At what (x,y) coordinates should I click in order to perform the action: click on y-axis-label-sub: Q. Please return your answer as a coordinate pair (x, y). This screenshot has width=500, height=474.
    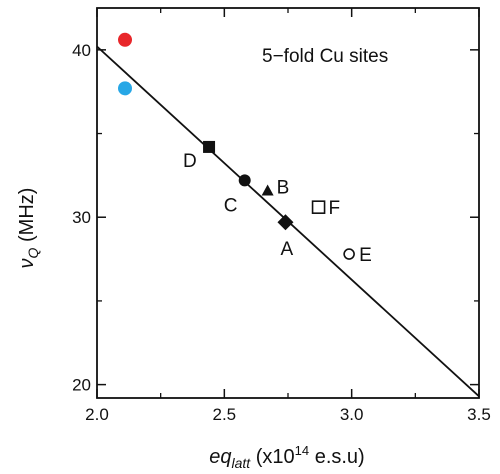
    Looking at the image, I should click on (33, 252).